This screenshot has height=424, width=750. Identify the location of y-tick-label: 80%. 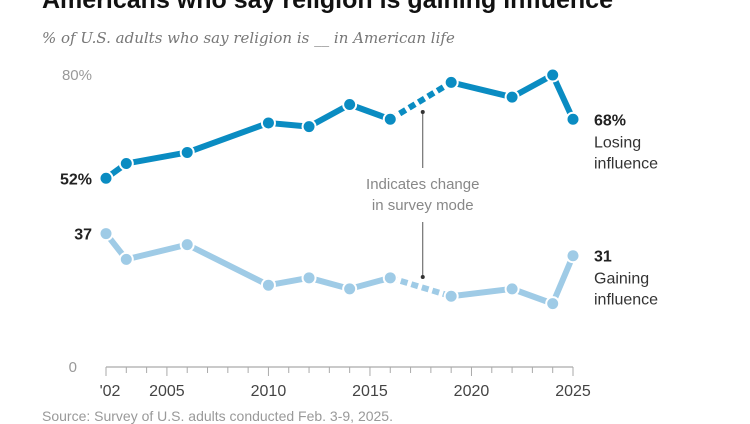
(77, 75).